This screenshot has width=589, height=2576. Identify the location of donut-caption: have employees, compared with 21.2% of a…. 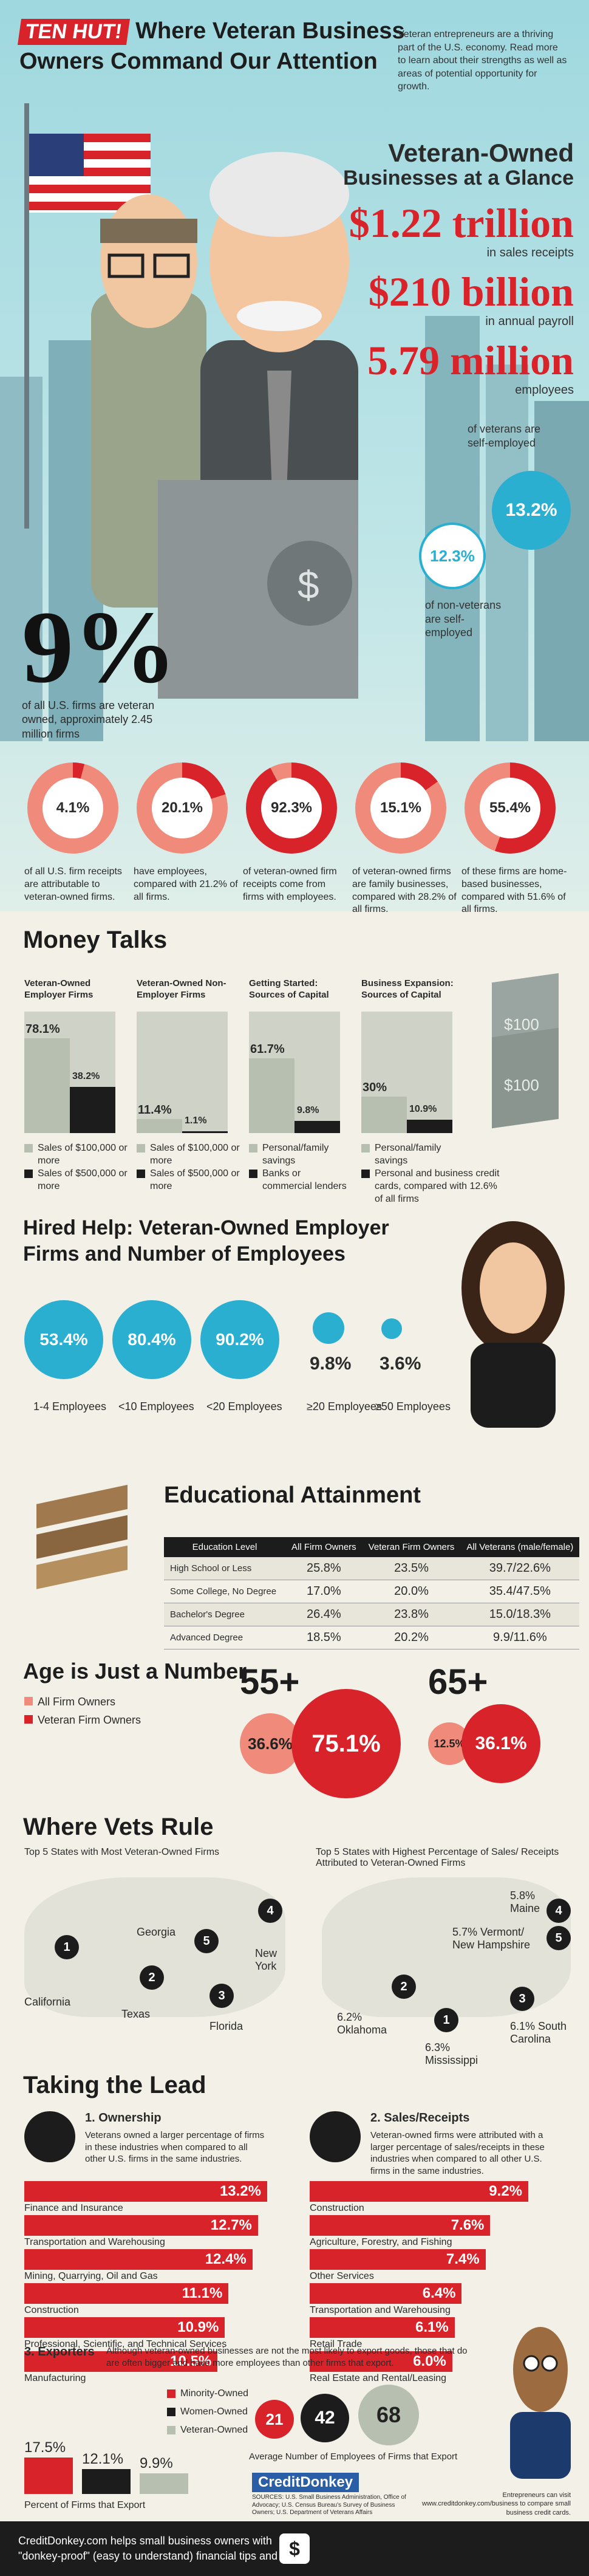
(186, 884).